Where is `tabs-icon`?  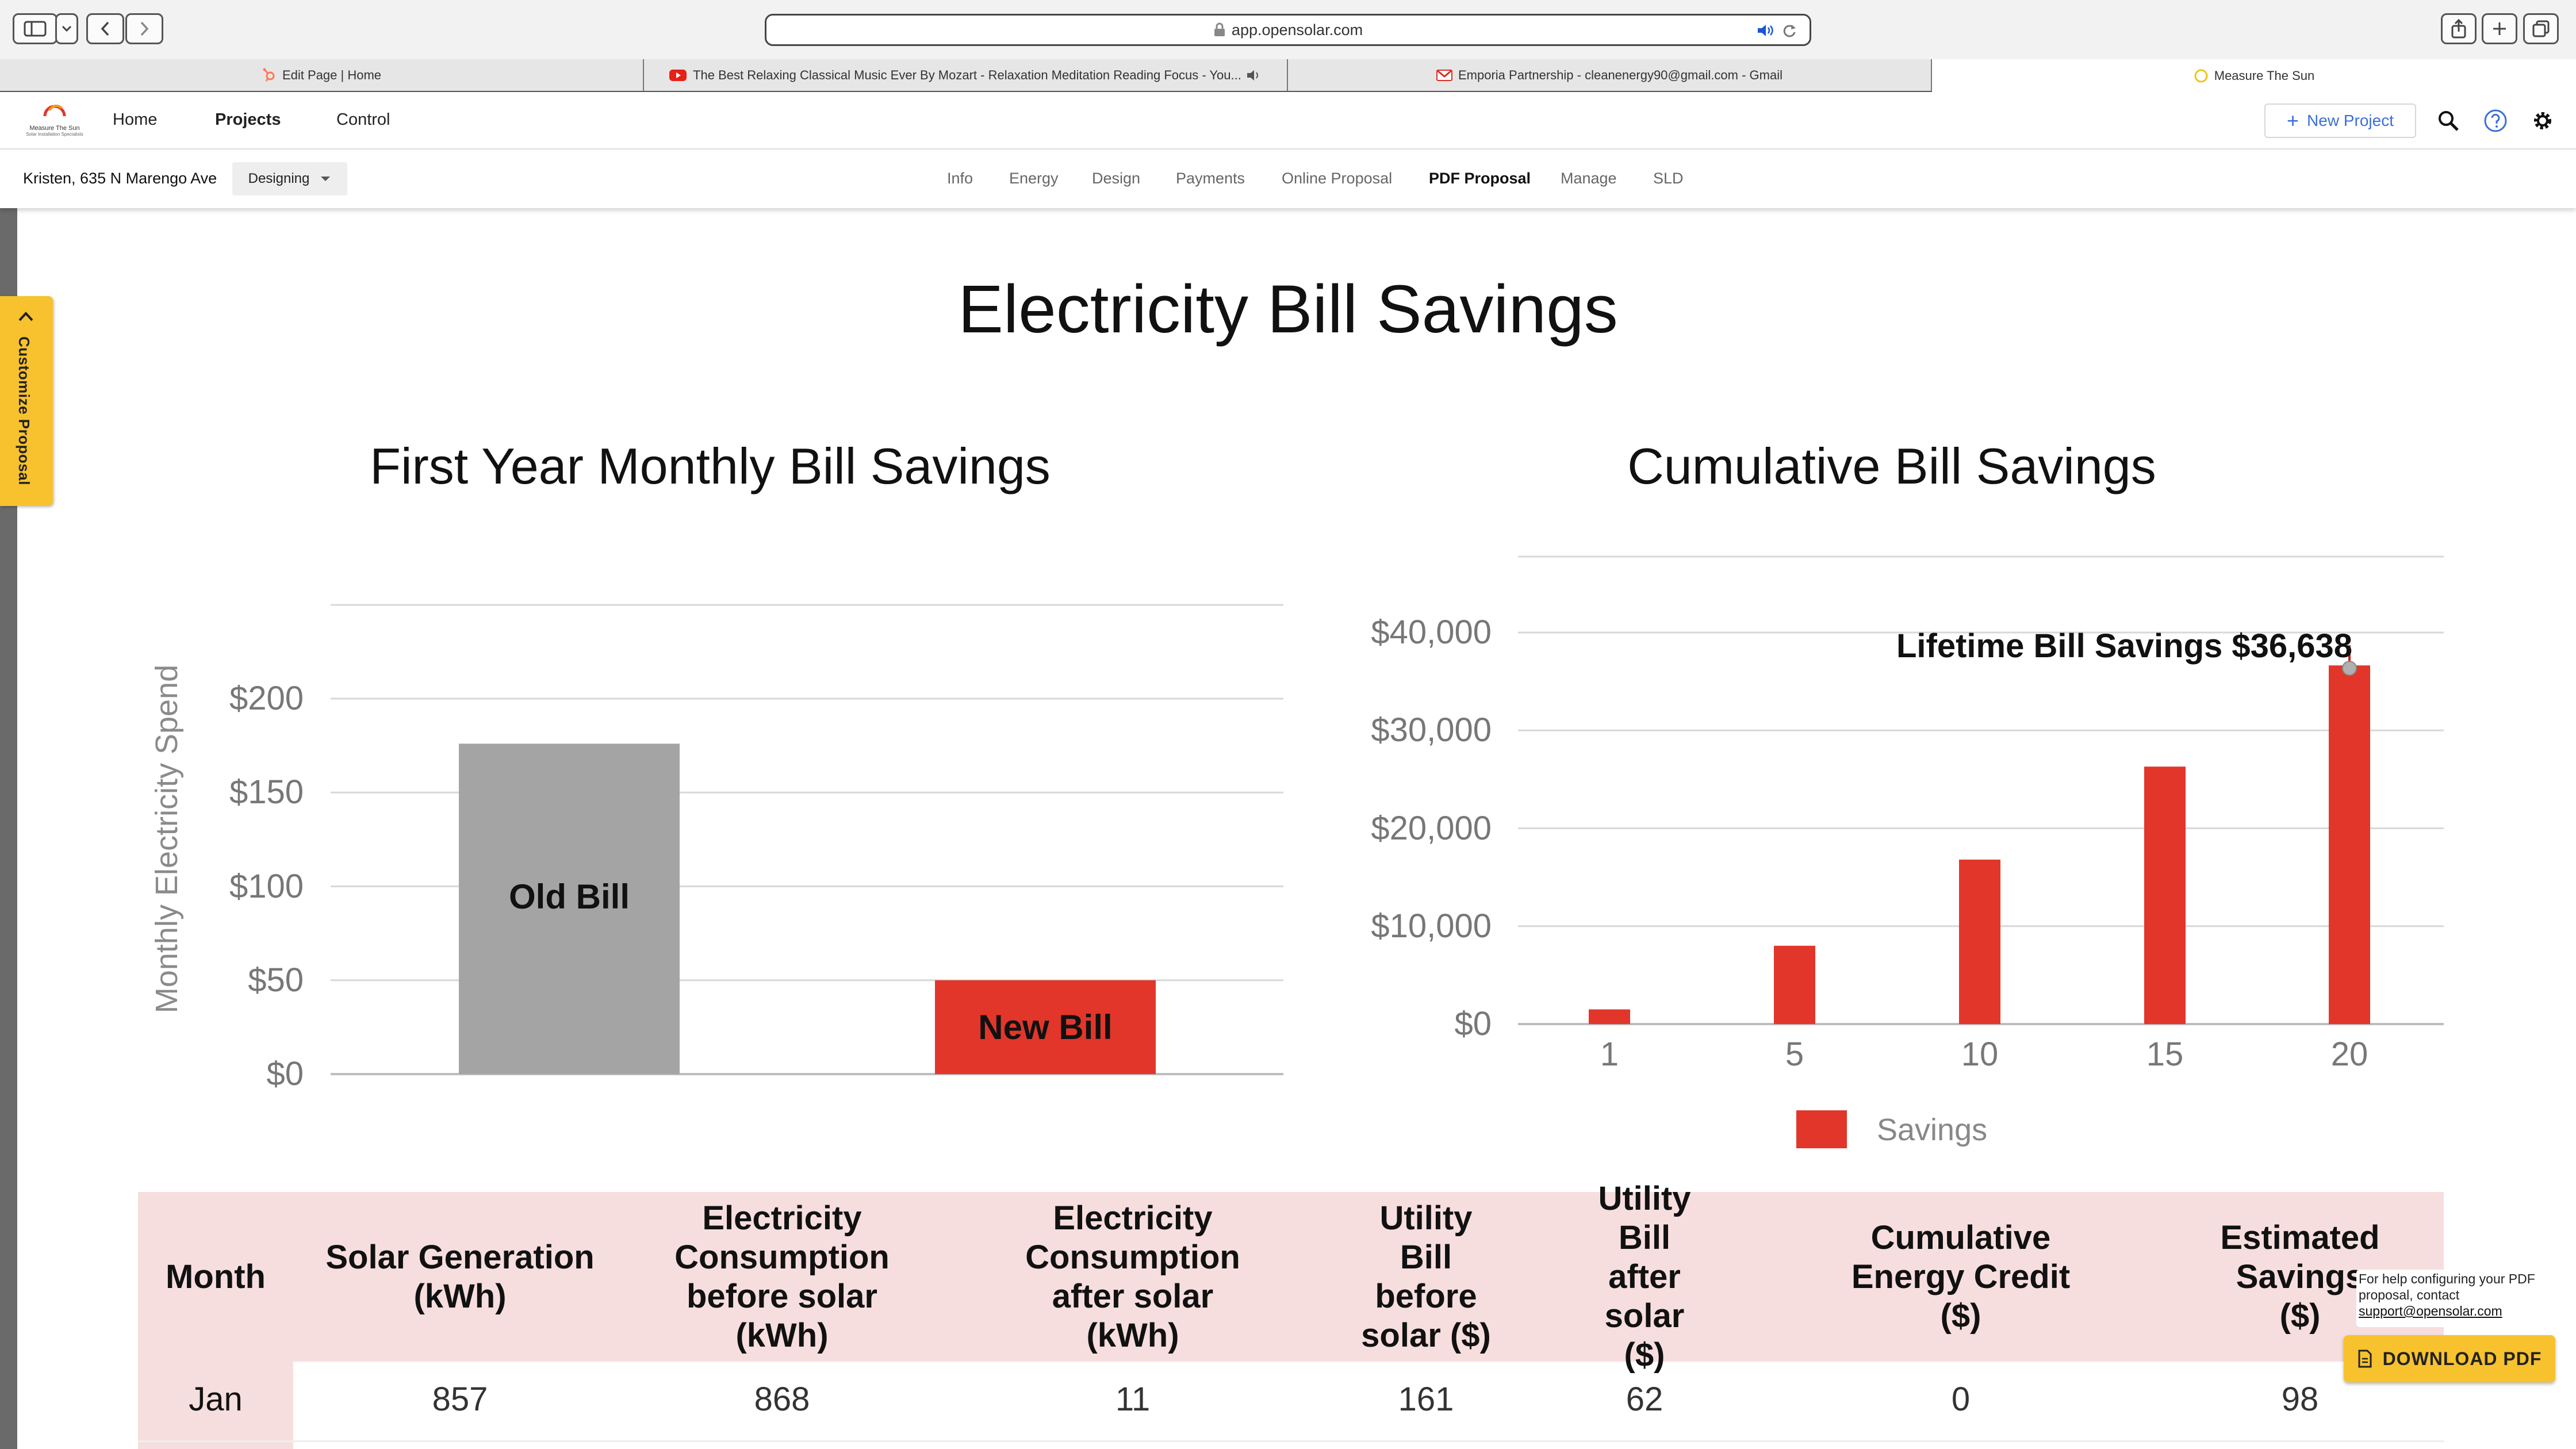
tabs-icon is located at coordinates (2541, 28).